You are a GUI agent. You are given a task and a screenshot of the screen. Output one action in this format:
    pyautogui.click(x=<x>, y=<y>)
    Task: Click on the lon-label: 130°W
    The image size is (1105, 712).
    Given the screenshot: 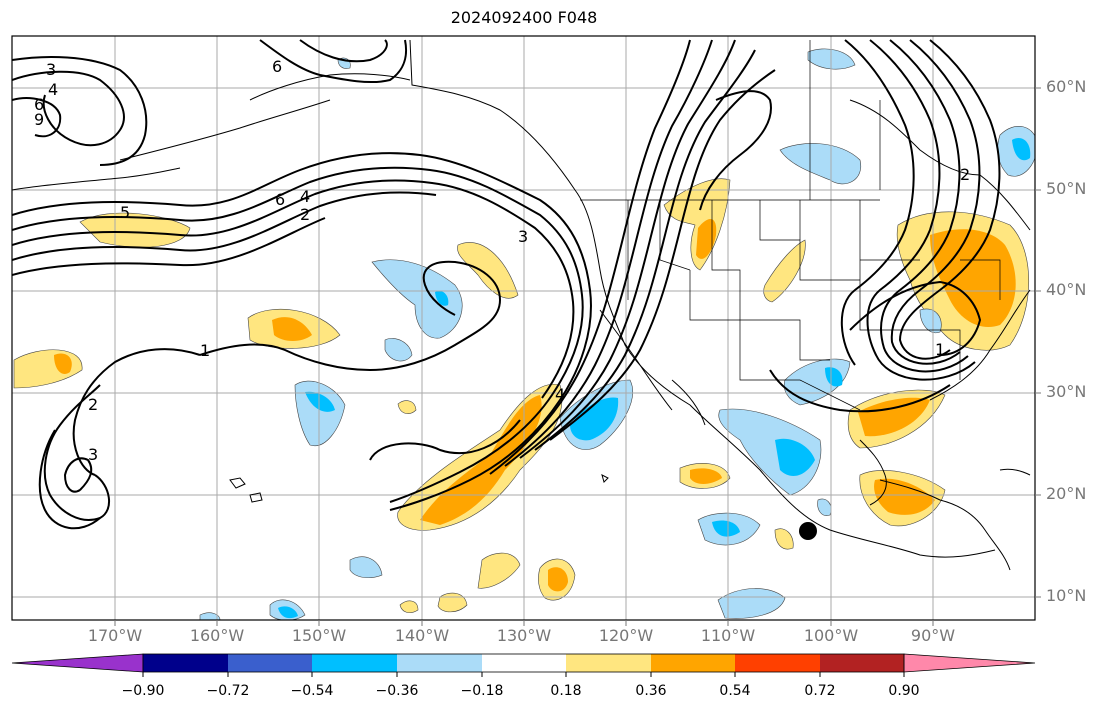 What is the action you would take?
    pyautogui.click(x=524, y=635)
    